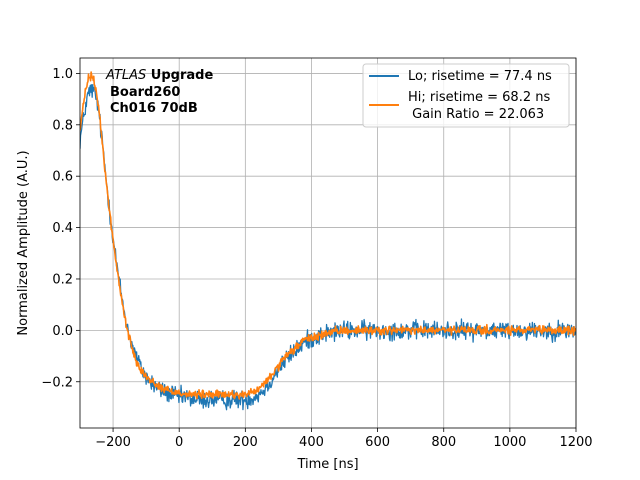  Describe the element at coordinates (480, 76) in the screenshot. I see `legend-label-lo: Lo; risetime = 77.4 ns` at that location.